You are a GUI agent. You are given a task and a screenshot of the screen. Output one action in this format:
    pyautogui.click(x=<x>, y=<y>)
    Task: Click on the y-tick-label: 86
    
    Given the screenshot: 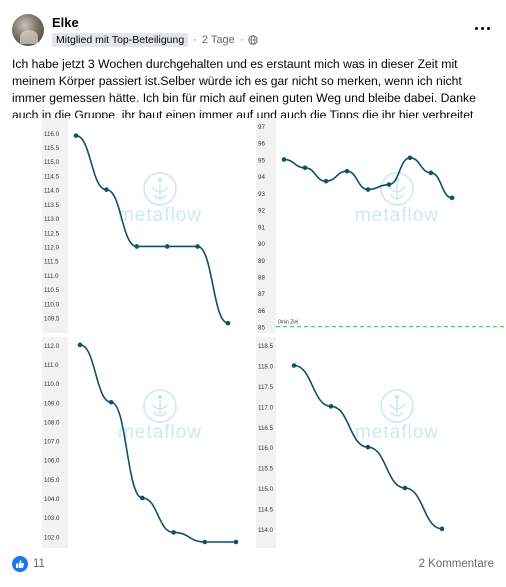 What is the action you would take?
    pyautogui.click(x=261, y=311)
    